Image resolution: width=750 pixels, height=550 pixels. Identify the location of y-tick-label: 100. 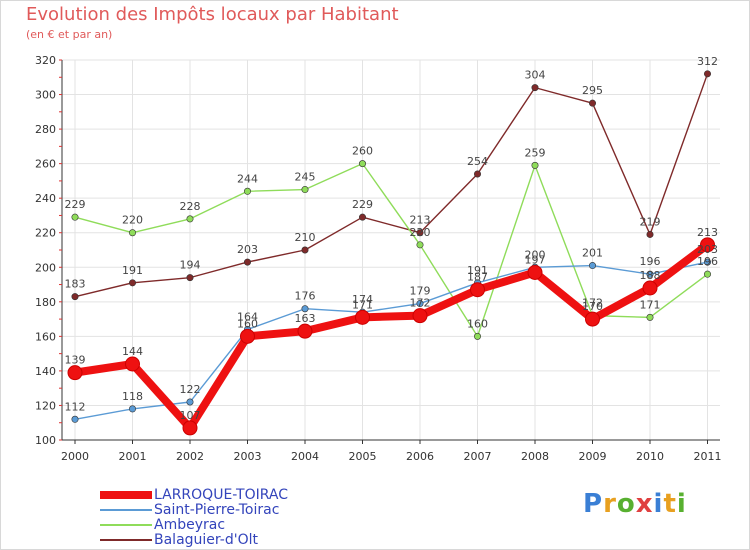
(45, 440).